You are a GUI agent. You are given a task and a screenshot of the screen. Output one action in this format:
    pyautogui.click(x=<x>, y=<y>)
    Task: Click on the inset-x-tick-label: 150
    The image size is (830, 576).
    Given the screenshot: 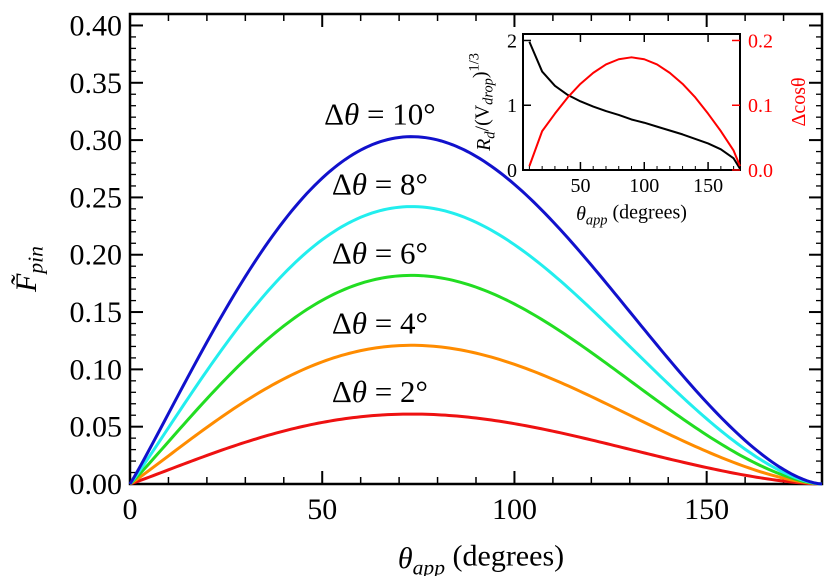 What is the action you would take?
    pyautogui.click(x=708, y=186)
    